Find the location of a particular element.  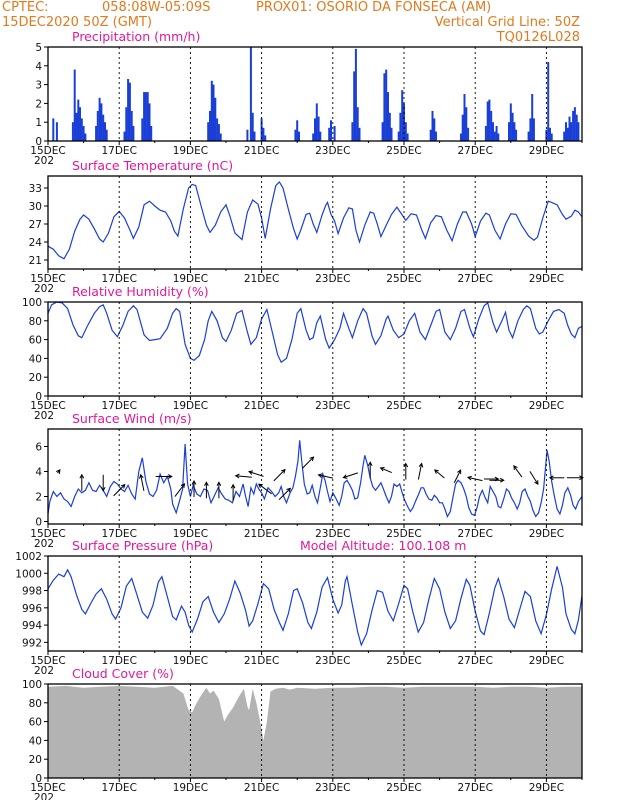

panel-frame-wind is located at coordinates (315, 476).